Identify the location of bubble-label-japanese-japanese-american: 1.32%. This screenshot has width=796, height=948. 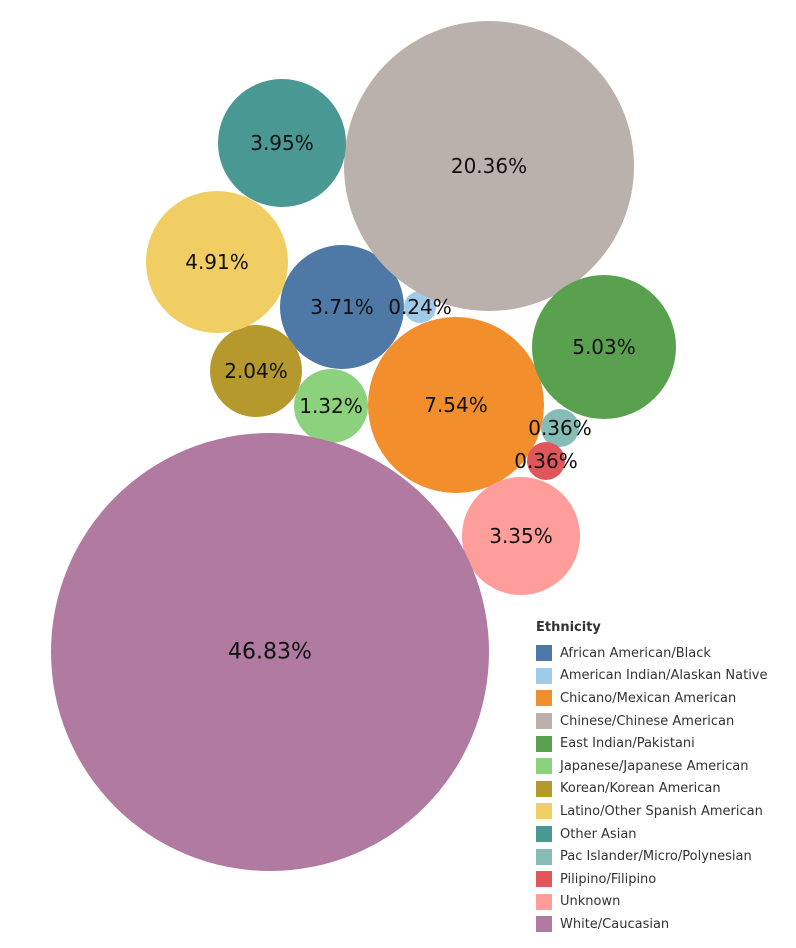
(331, 406).